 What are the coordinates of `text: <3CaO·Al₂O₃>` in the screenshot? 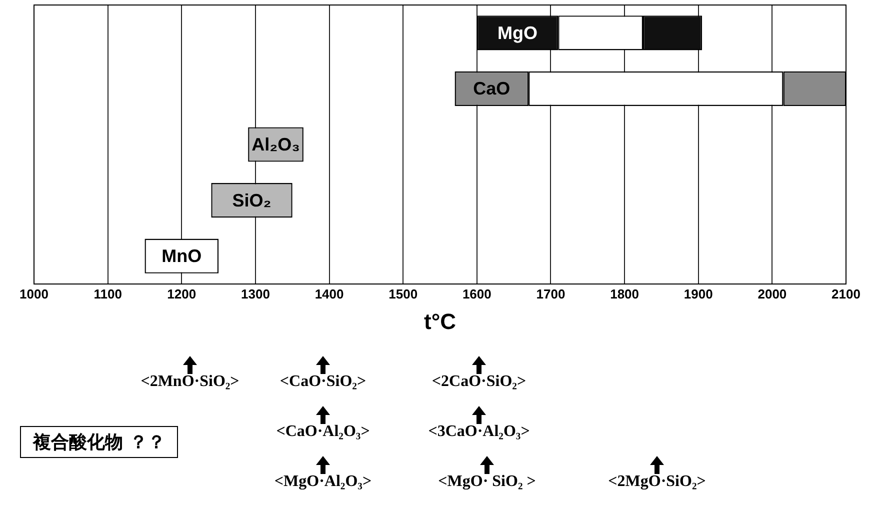 It's located at (479, 432).